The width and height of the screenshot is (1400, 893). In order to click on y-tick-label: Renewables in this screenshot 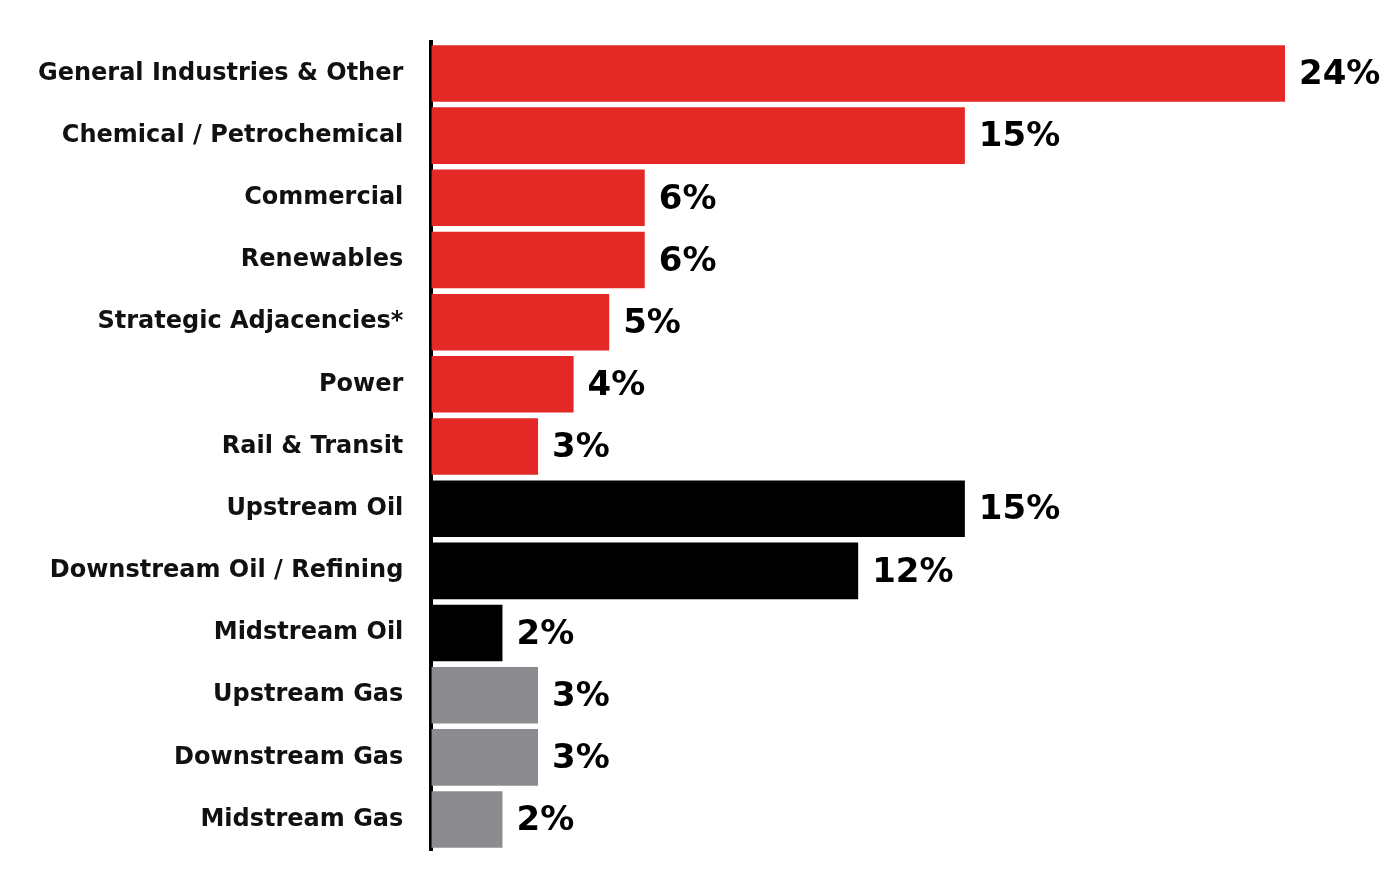, I will do `click(322, 258)`.